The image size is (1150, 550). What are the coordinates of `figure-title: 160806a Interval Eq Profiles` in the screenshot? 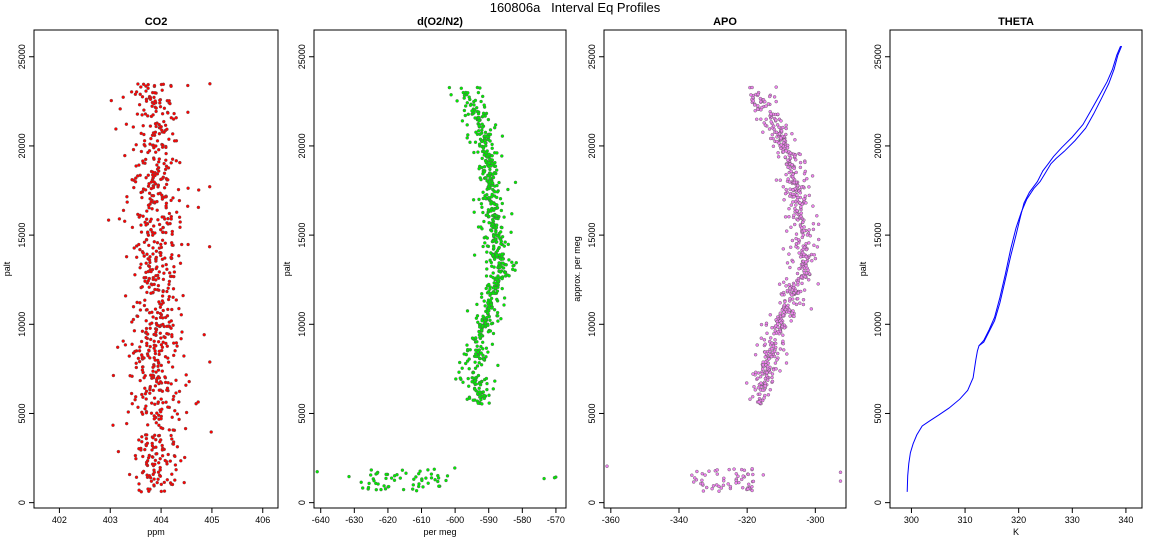 It's located at (575, 7).